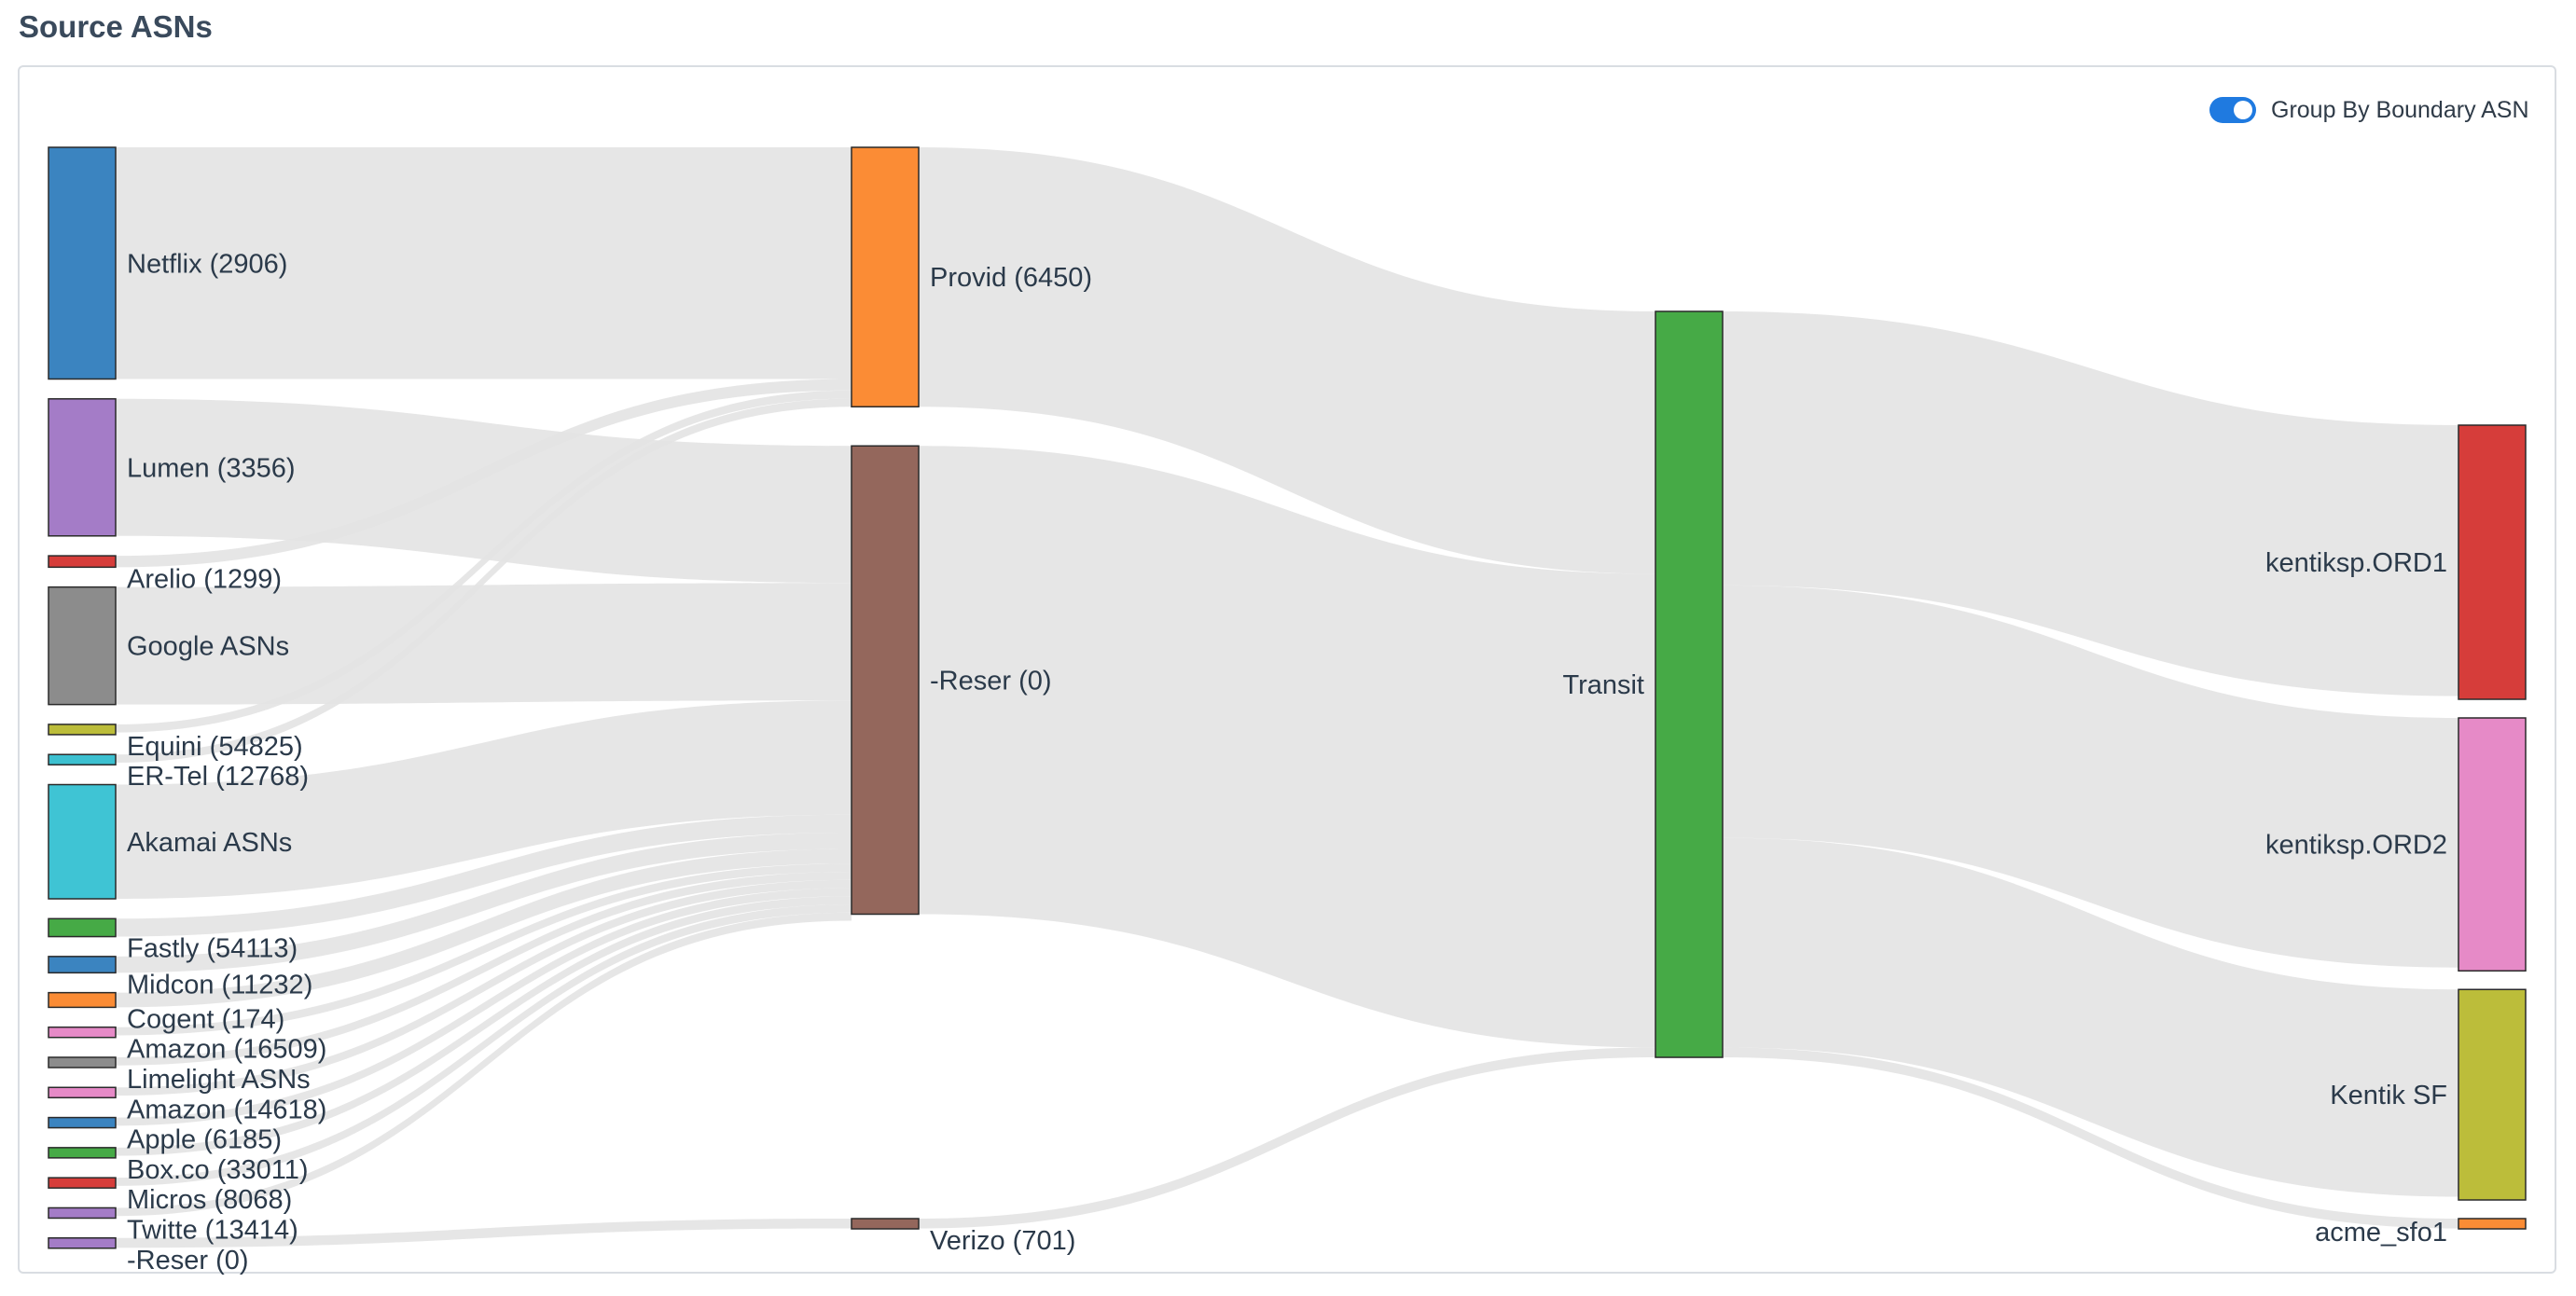  I want to click on link-transit-ord2, so click(2090, 776).